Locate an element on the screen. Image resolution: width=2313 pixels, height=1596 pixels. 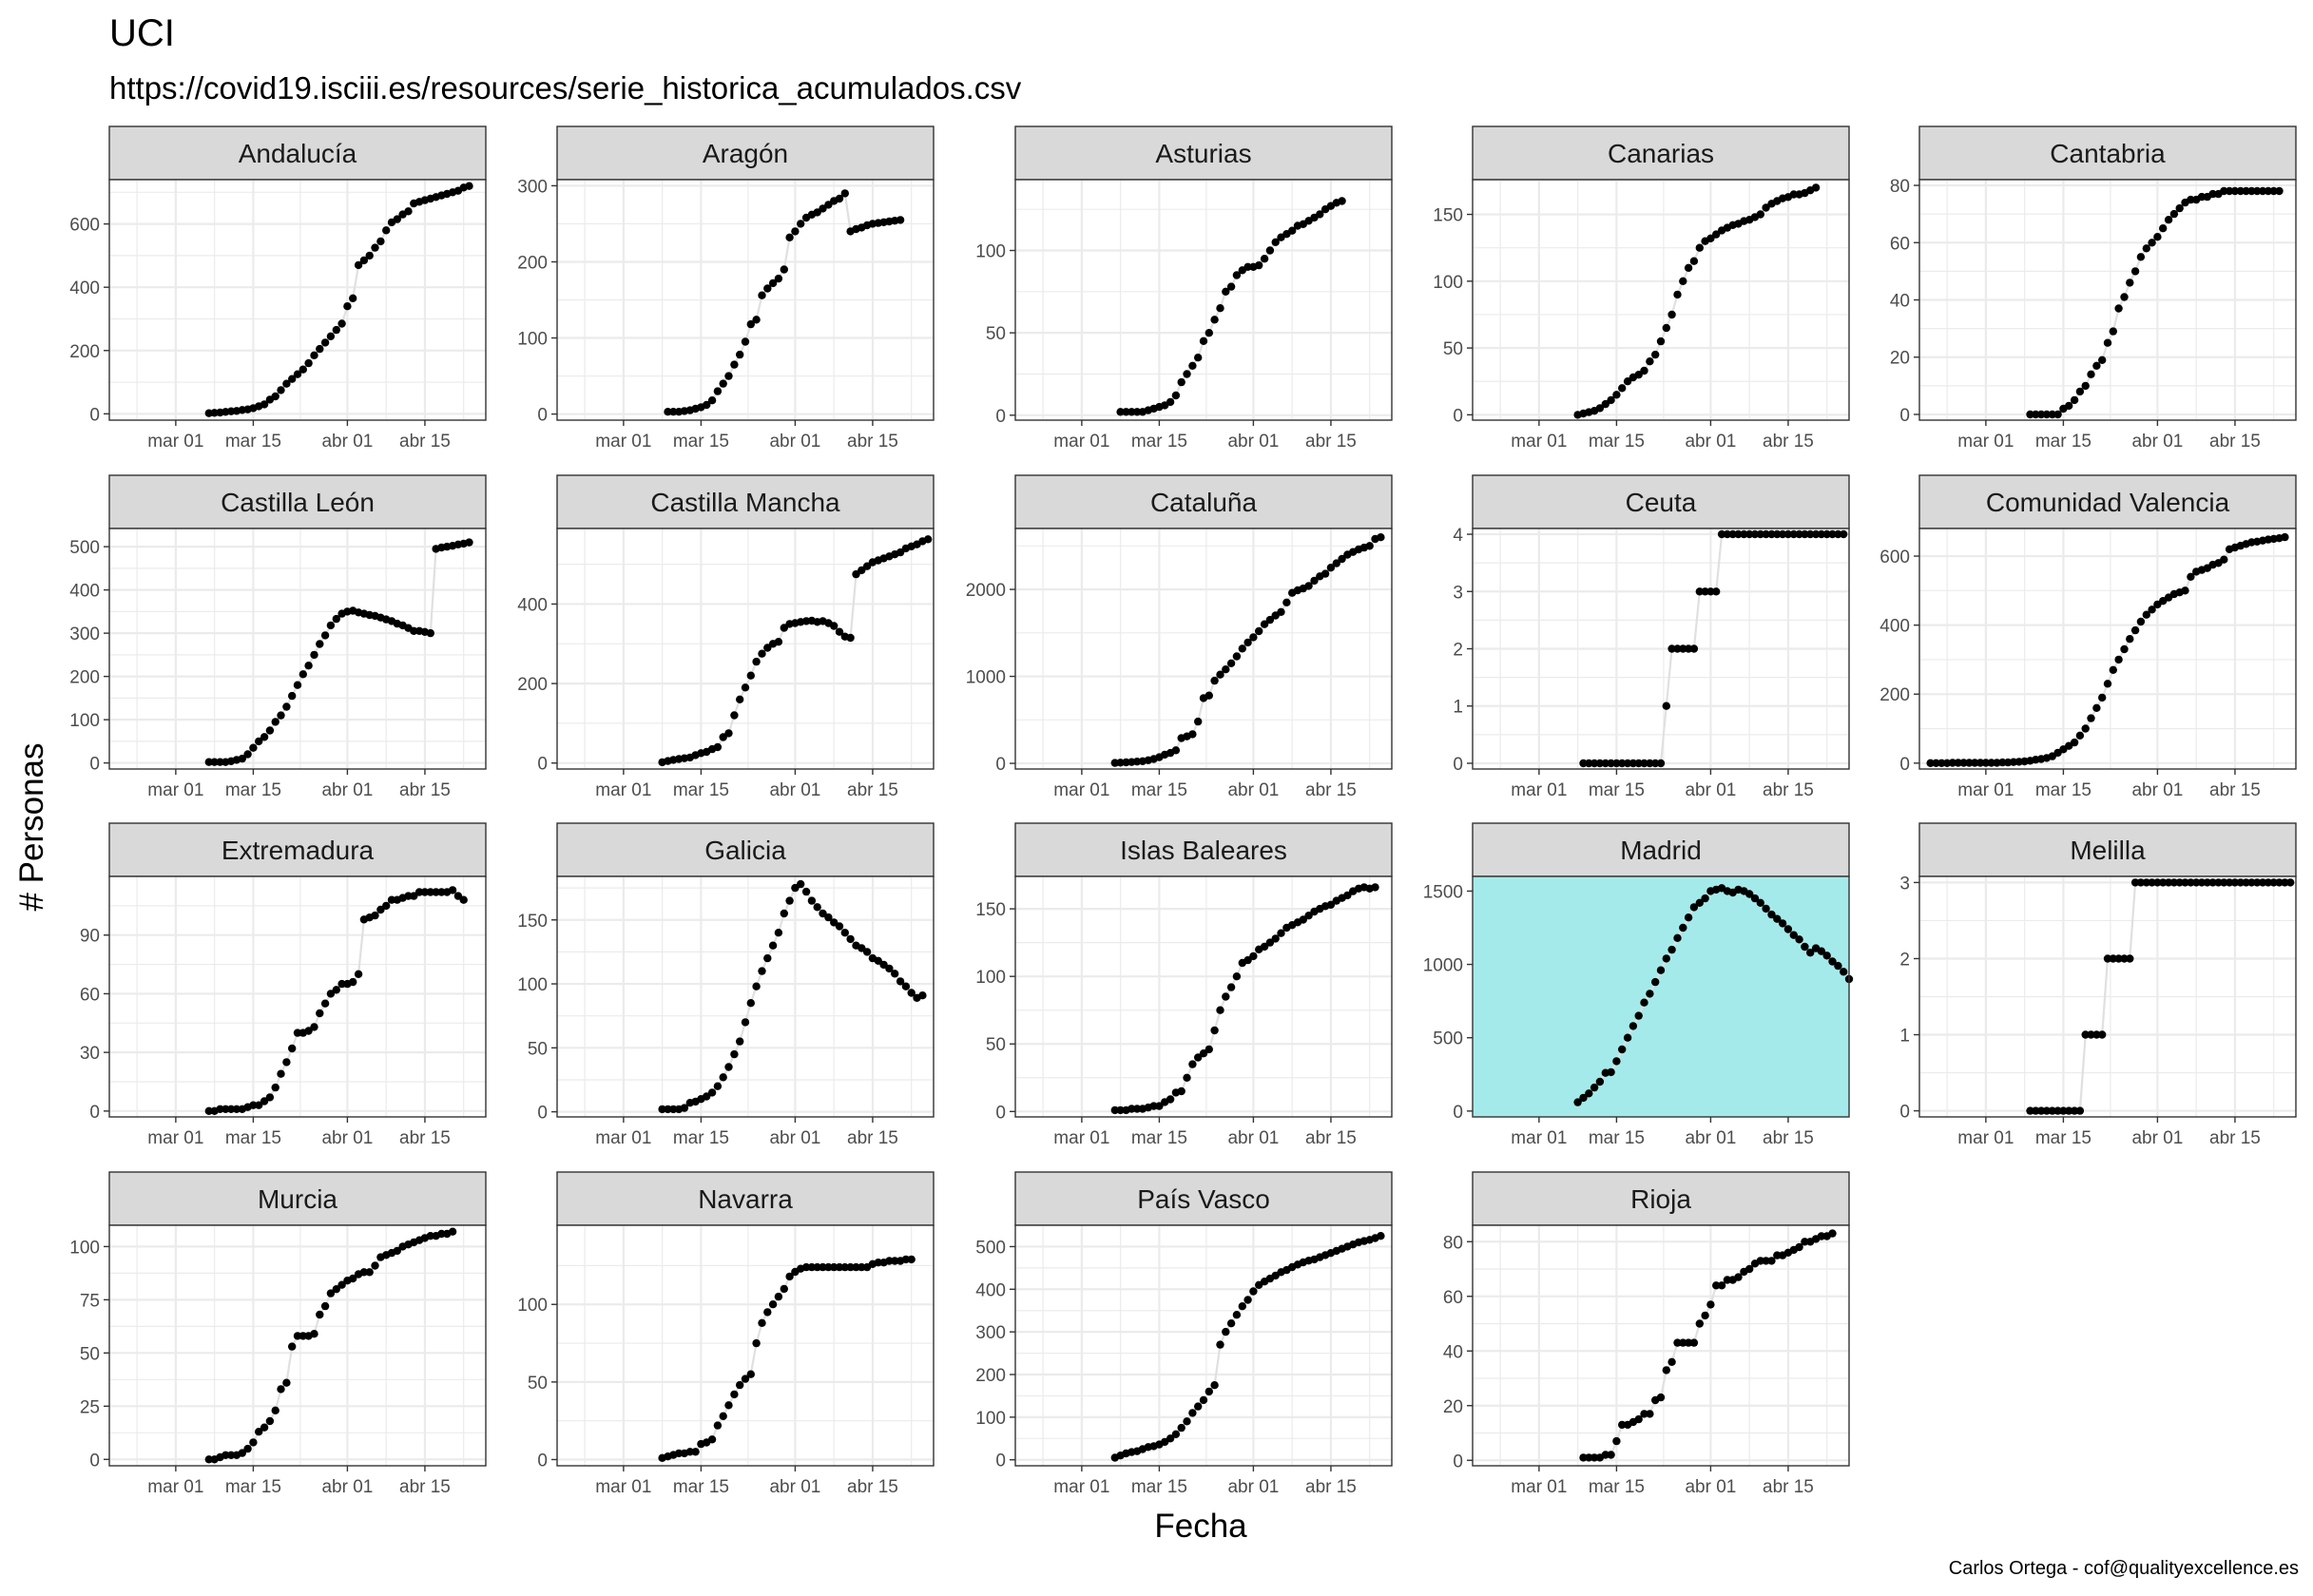
facet-strip-label: Aragón is located at coordinates (745, 153).